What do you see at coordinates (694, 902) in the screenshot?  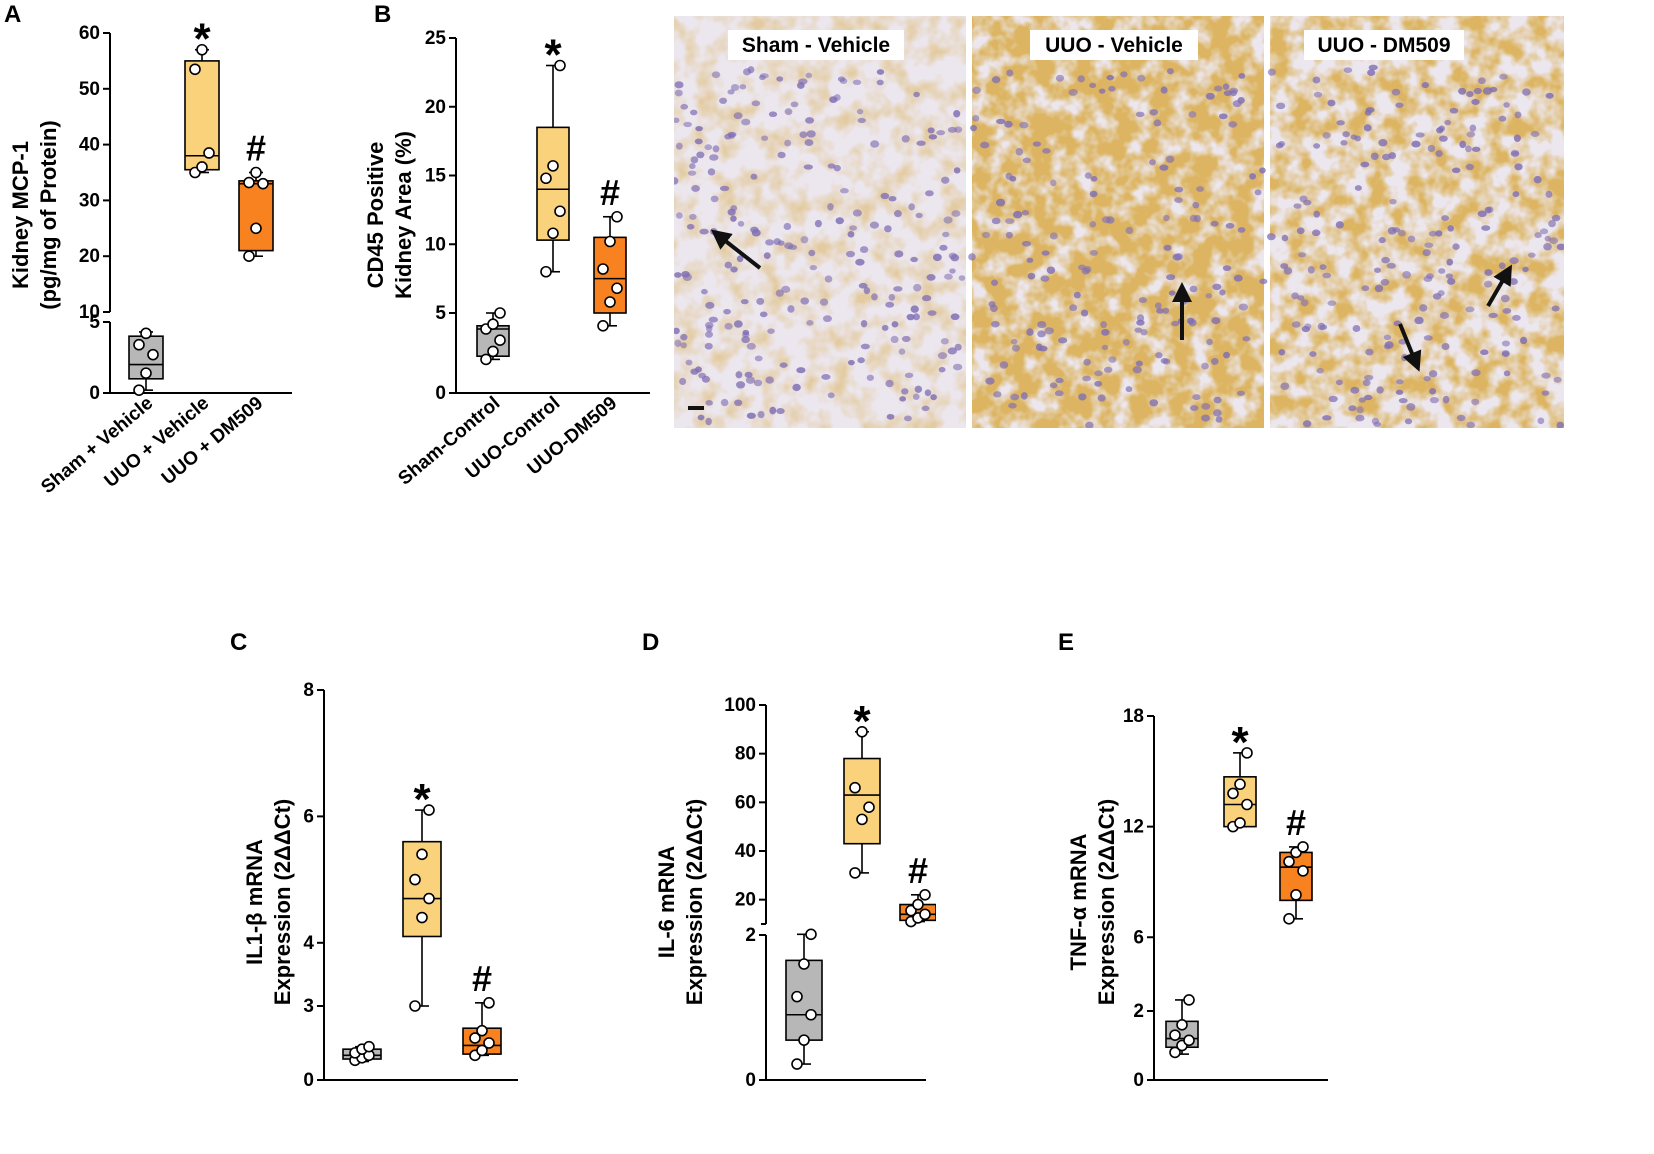 I see `panel-d-ylabel-line2: Expression (2ΔΔCt)` at bounding box center [694, 902].